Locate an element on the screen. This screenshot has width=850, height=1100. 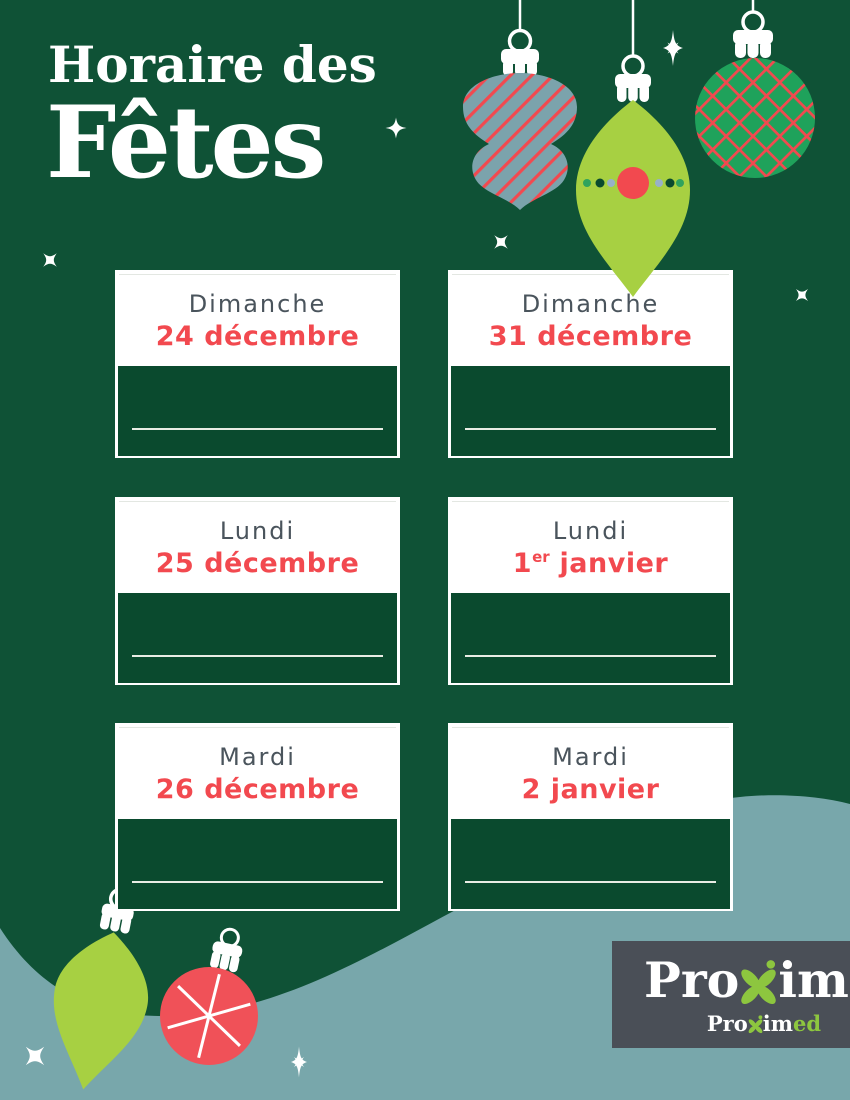
schedule-card-jan1: Lundi 1er janvier is located at coordinates (590, 591).